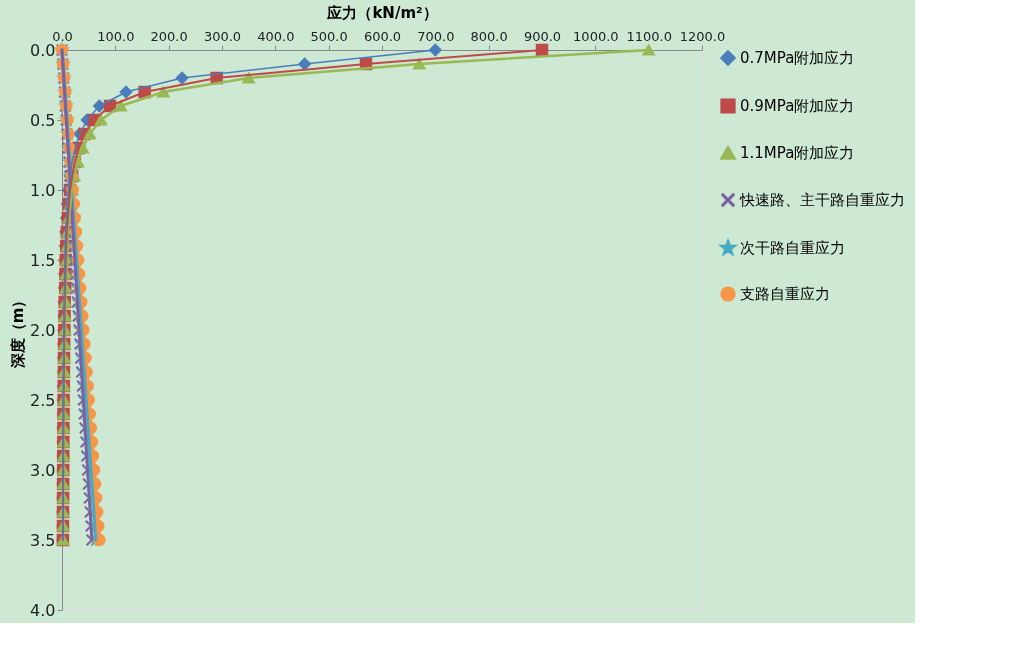 The height and width of the screenshot is (668, 1020). Describe the element at coordinates (792, 248) in the screenshot. I see `legend-label: 次干路自重应力` at that location.